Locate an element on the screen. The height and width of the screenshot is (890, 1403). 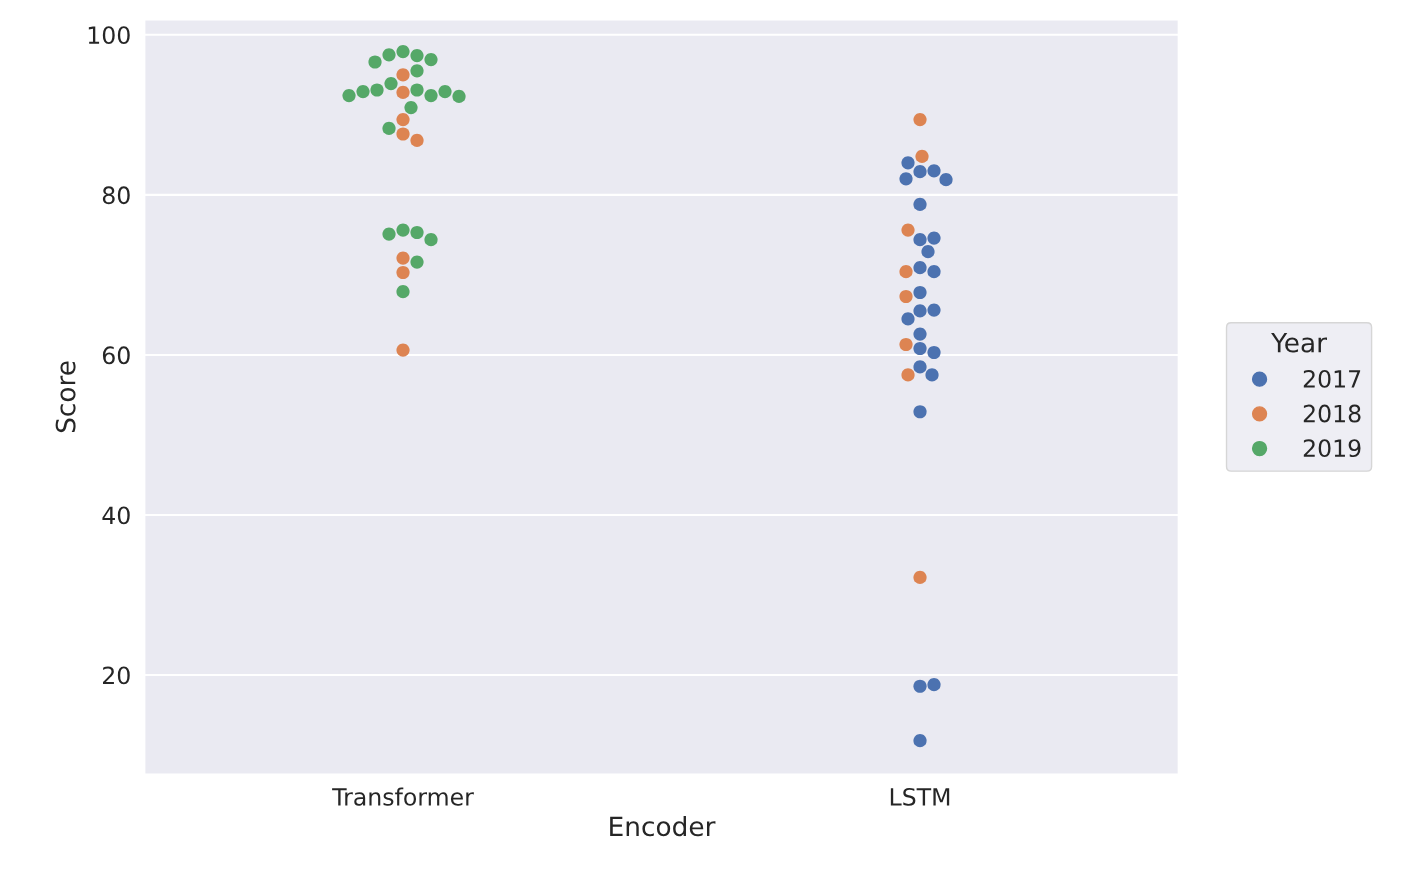
y-tick-label: 60 is located at coordinates (116, 355).